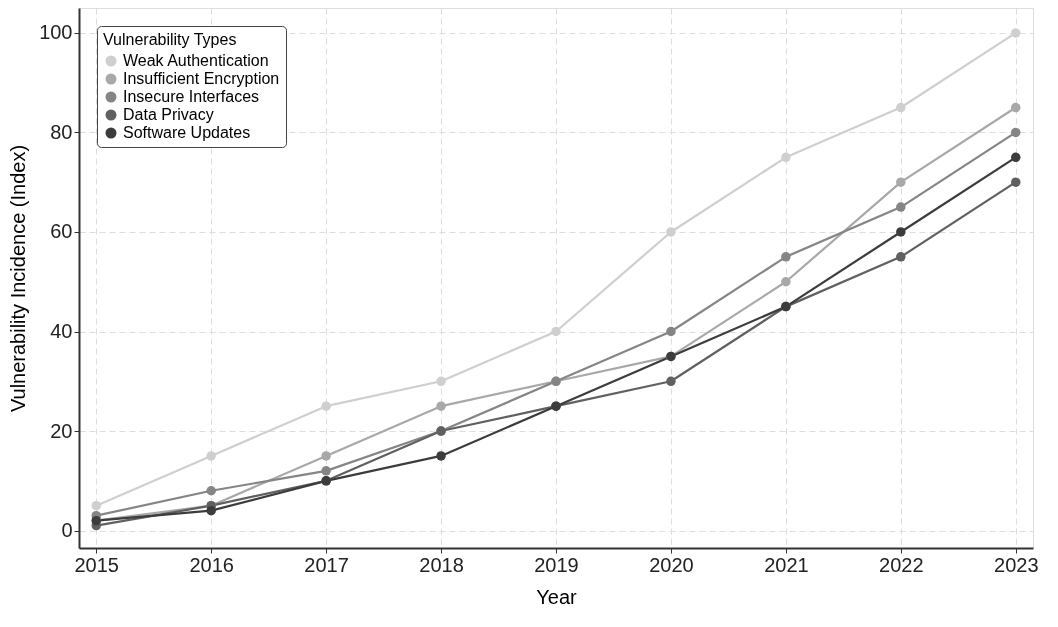  I want to click on y-tick-label: 80, so click(61, 131).